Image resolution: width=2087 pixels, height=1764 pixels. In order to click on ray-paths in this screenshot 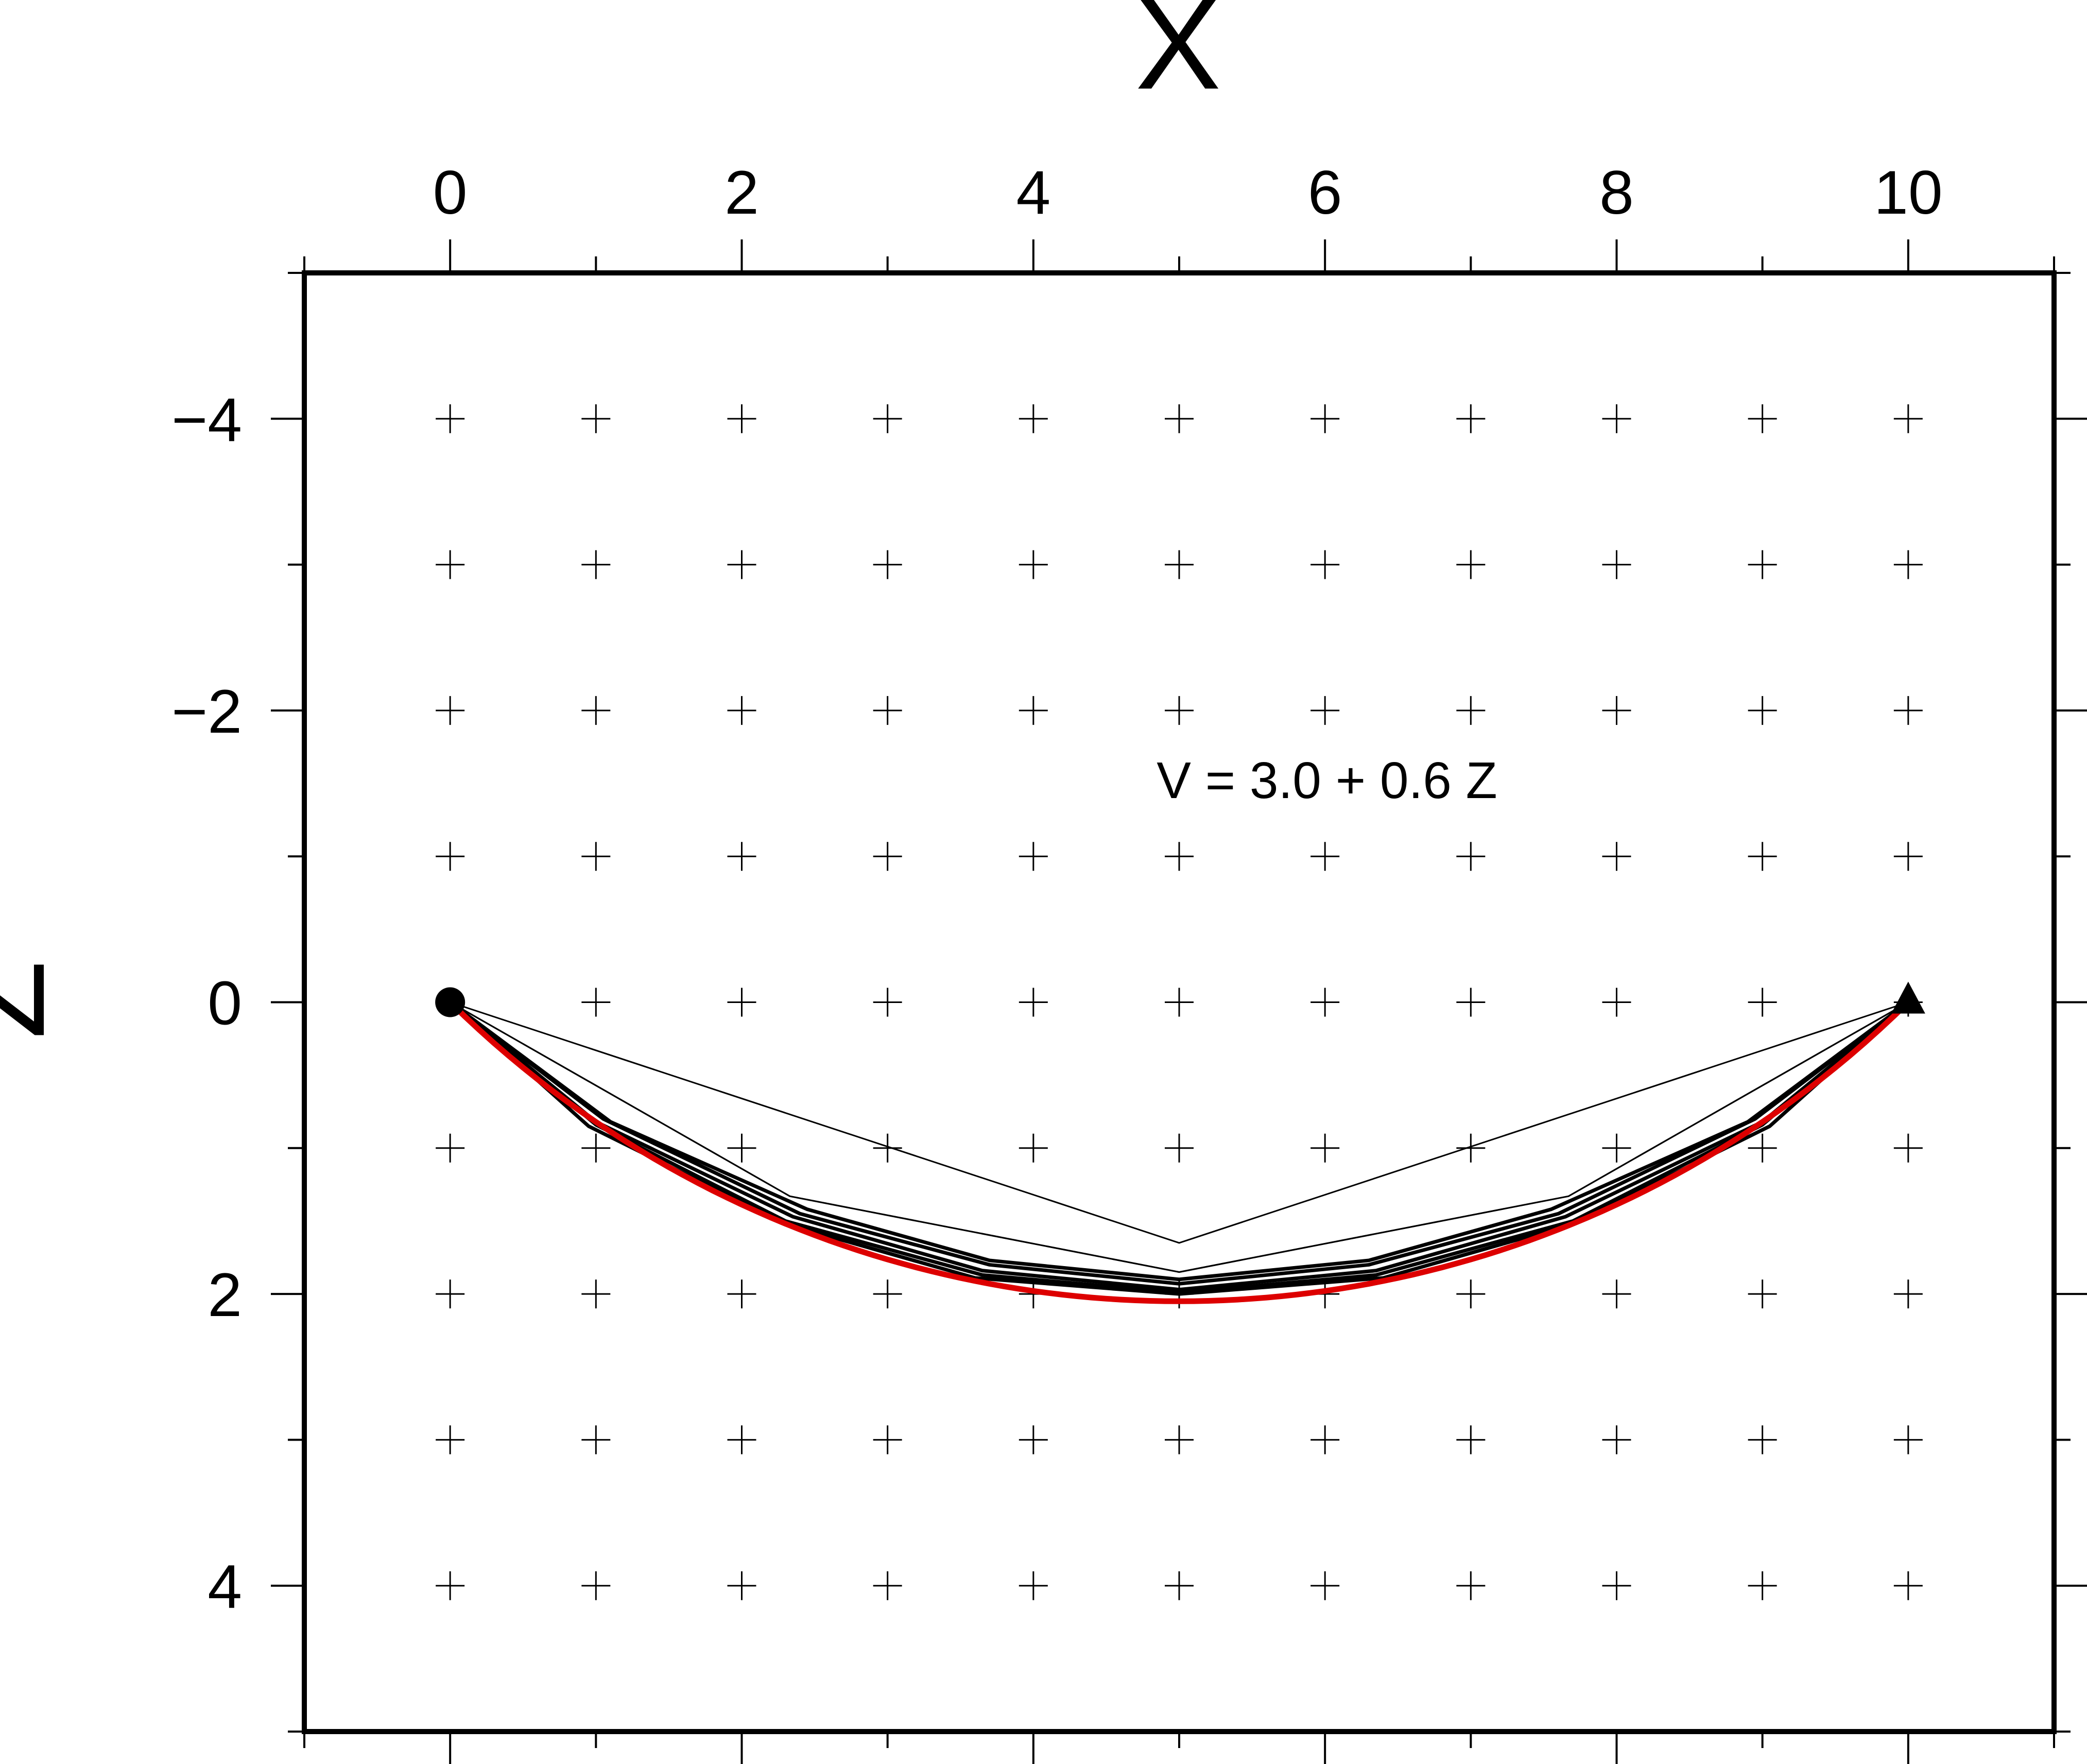, I will do `click(1179, 1148)`.